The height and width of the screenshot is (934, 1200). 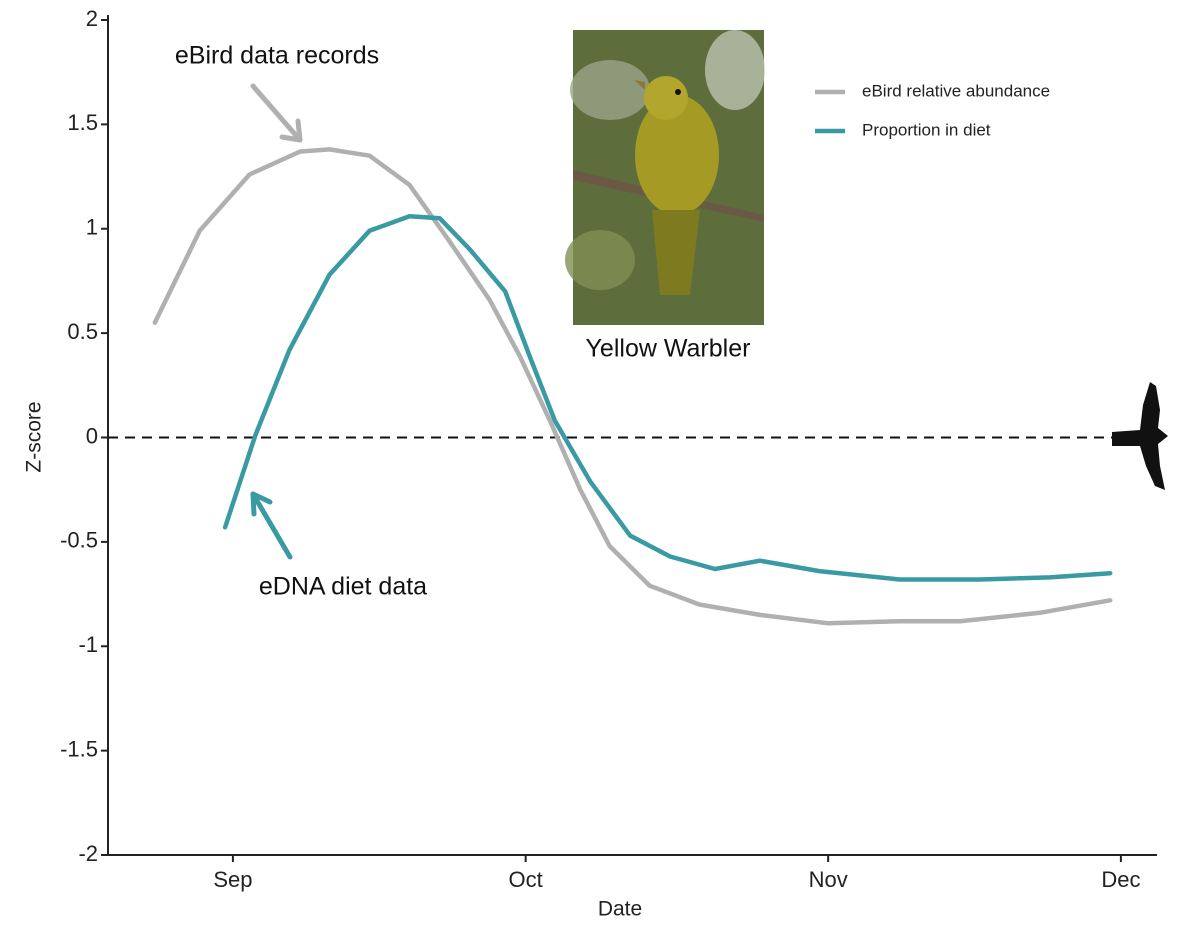 I want to click on x-tick-label: Nov, so click(x=828, y=879).